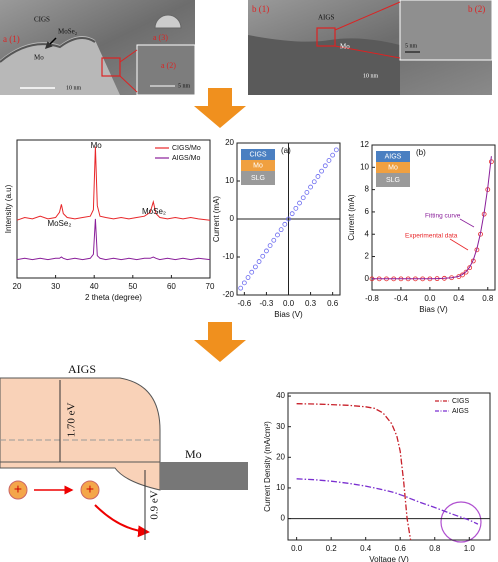 This screenshot has height=562, width=498. What do you see at coordinates (55, 286) in the screenshot?
I see `x-tick-label: 30` at bounding box center [55, 286].